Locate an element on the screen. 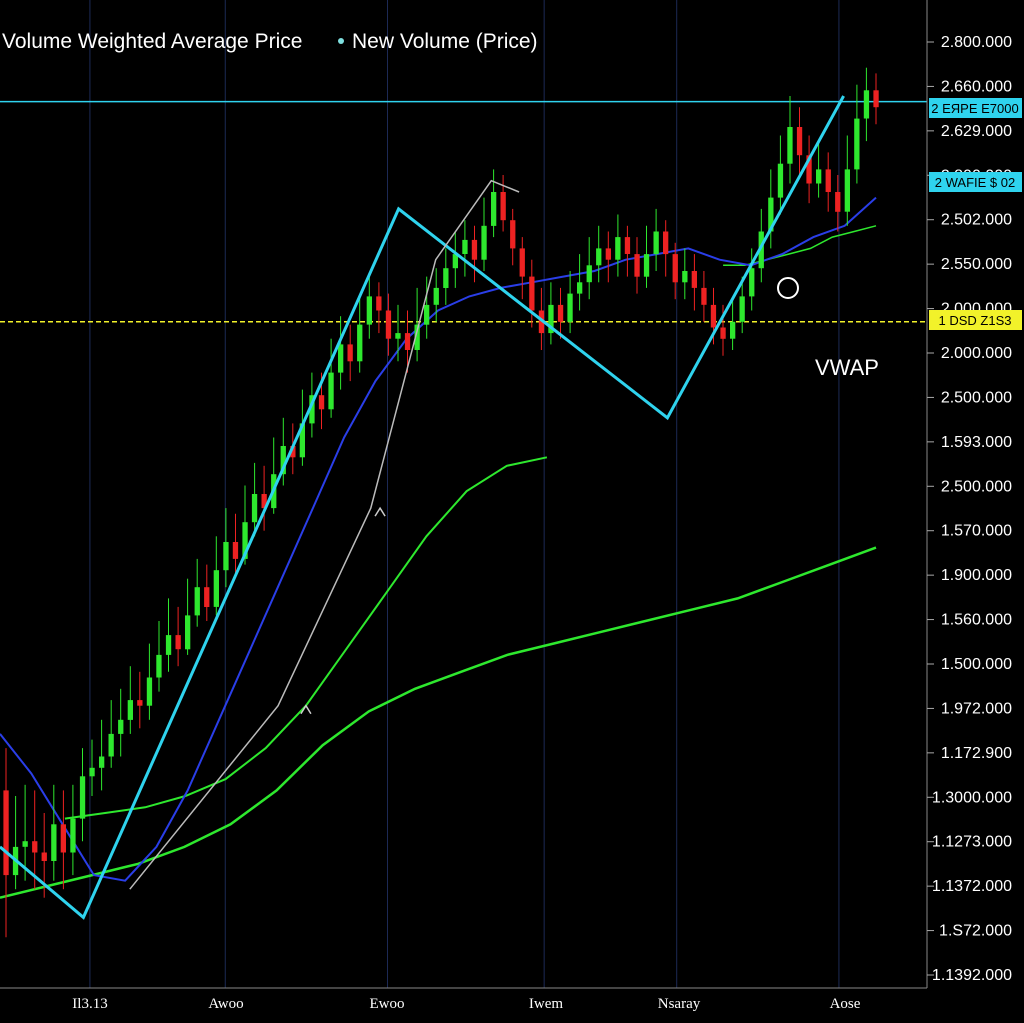 The image size is (1024, 1023). y-tick-label: 1.560.000 is located at coordinates (976, 620).